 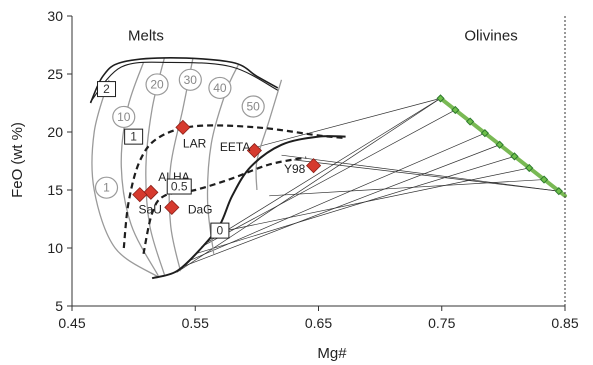 What do you see at coordinates (295, 169) in the screenshot?
I see `sample-label-y98: Y98` at bounding box center [295, 169].